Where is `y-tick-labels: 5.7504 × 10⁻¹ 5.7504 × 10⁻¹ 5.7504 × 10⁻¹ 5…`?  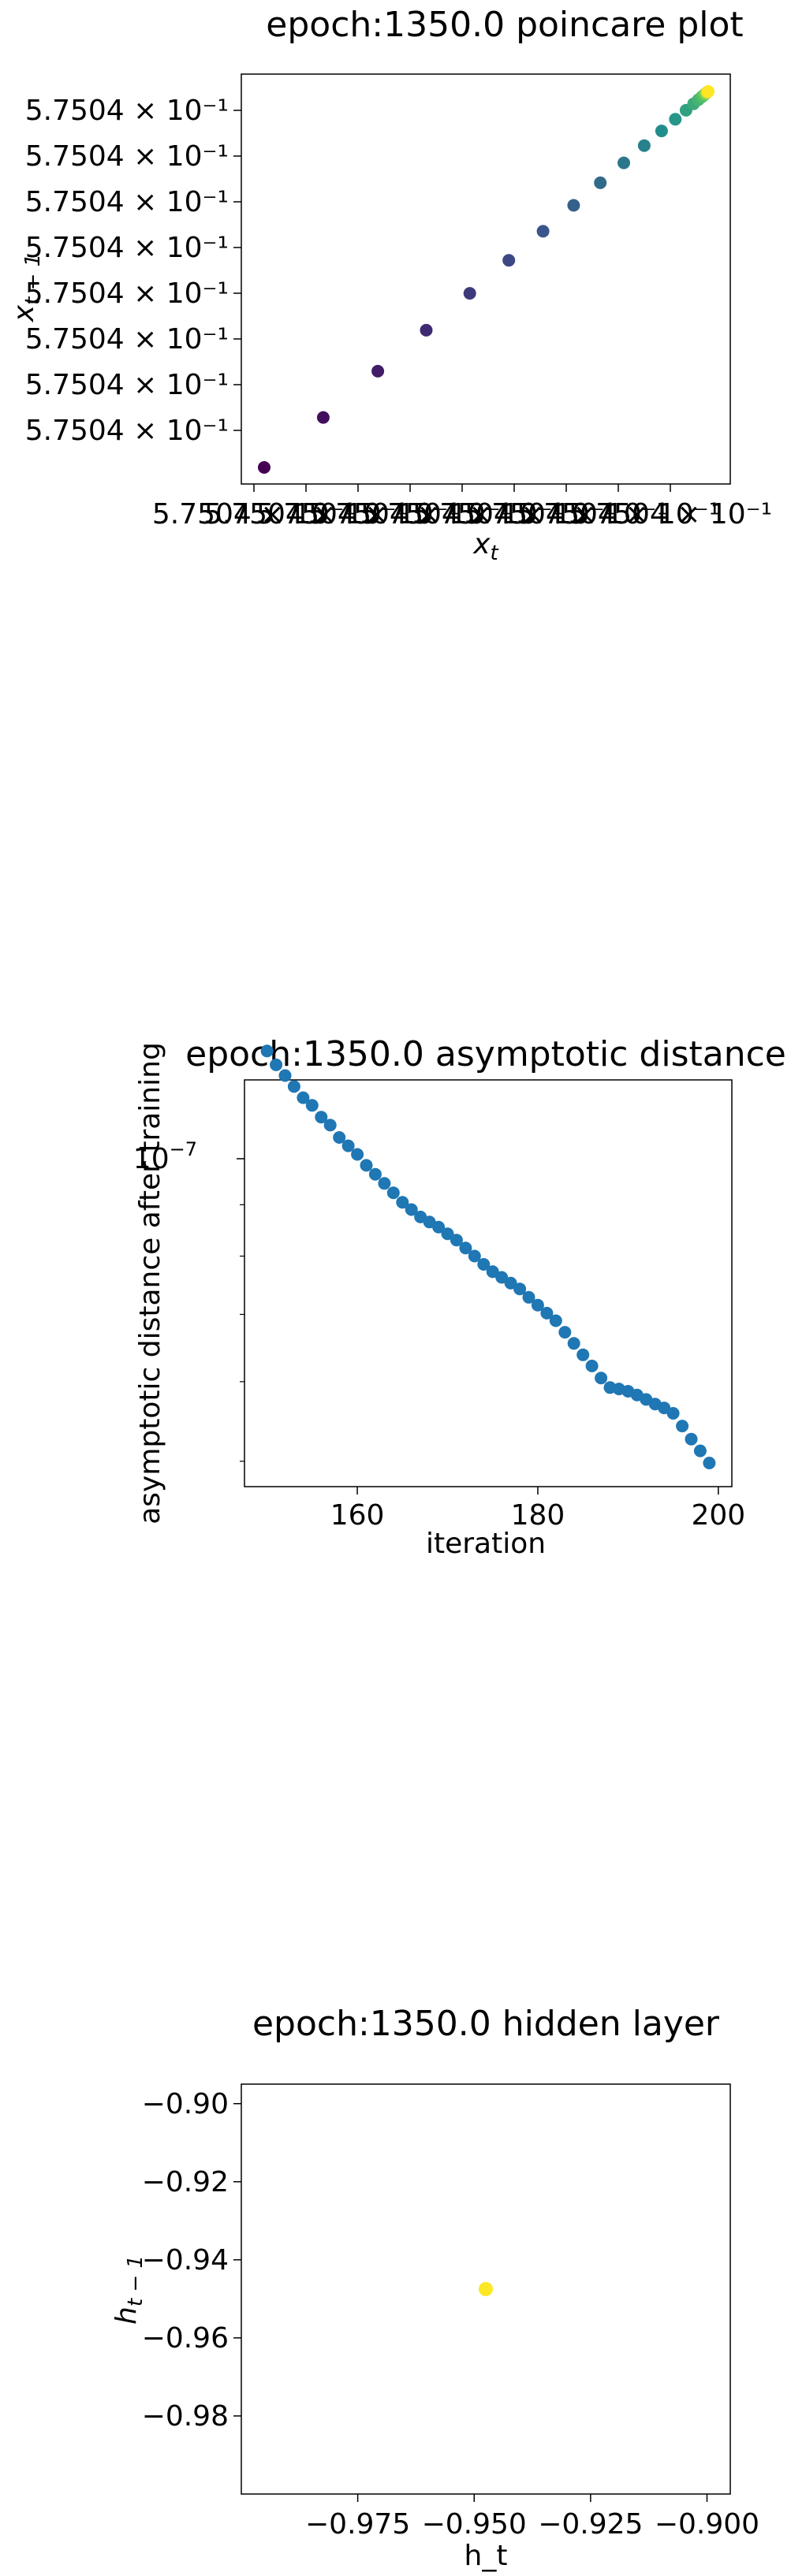 y-tick-labels: 5.7504 × 10⁻¹ 5.7504 × 10⁻¹ 5.7504 × 10⁻¹ 5… is located at coordinates (133, 271).